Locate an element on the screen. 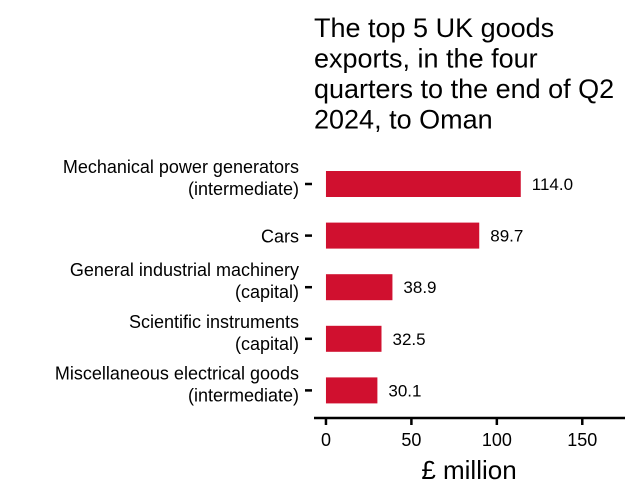 The height and width of the screenshot is (480, 642). value-label: 89.7 is located at coordinates (506, 236).